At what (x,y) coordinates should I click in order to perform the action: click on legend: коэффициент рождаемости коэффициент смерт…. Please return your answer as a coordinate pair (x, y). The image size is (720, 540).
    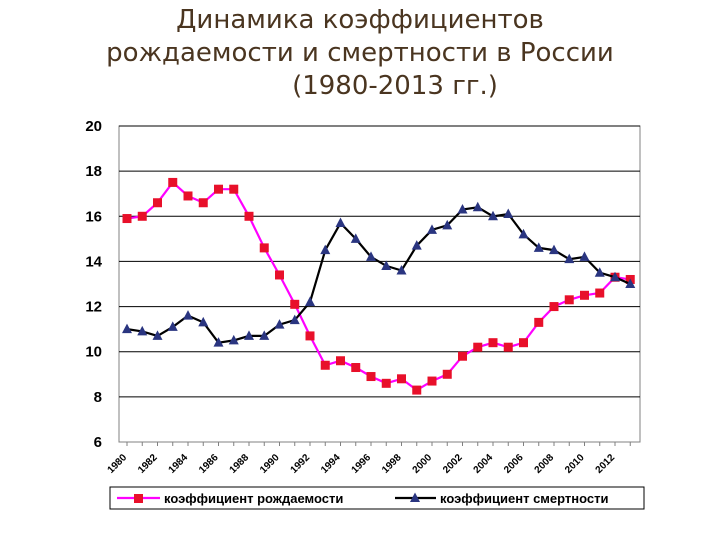
    Looking at the image, I should click on (377, 498).